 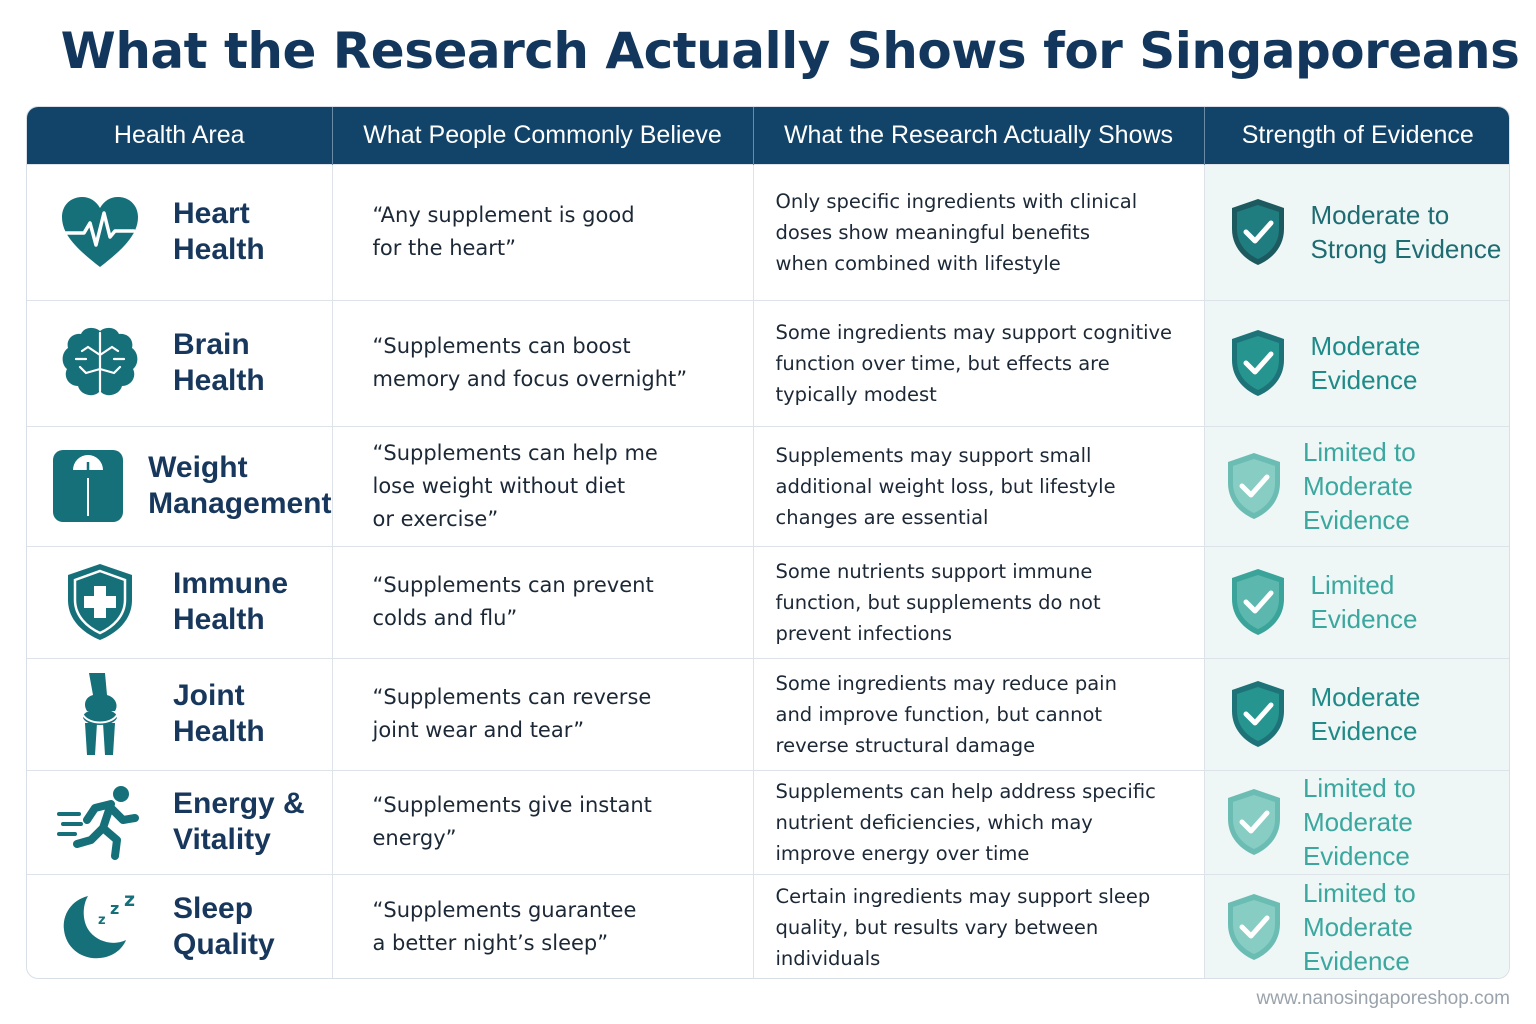 I want to click on running-person-icon, so click(x=100, y=822).